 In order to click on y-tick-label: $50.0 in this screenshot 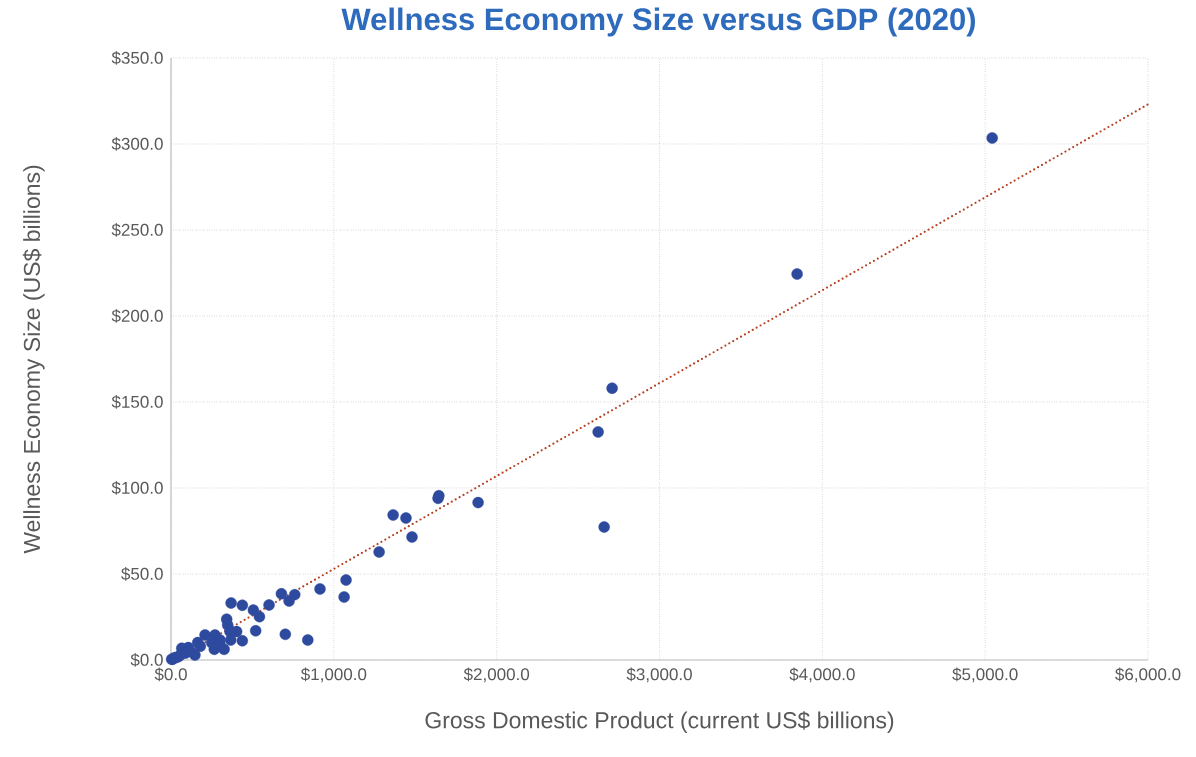, I will do `click(142, 574)`.